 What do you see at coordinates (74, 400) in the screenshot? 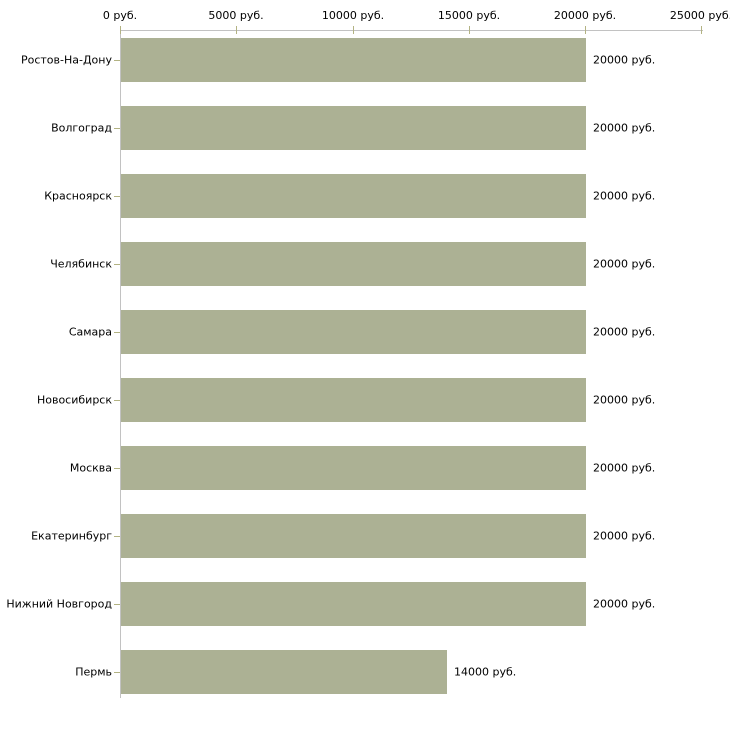
I see `category-label: Новосибирск` at bounding box center [74, 400].